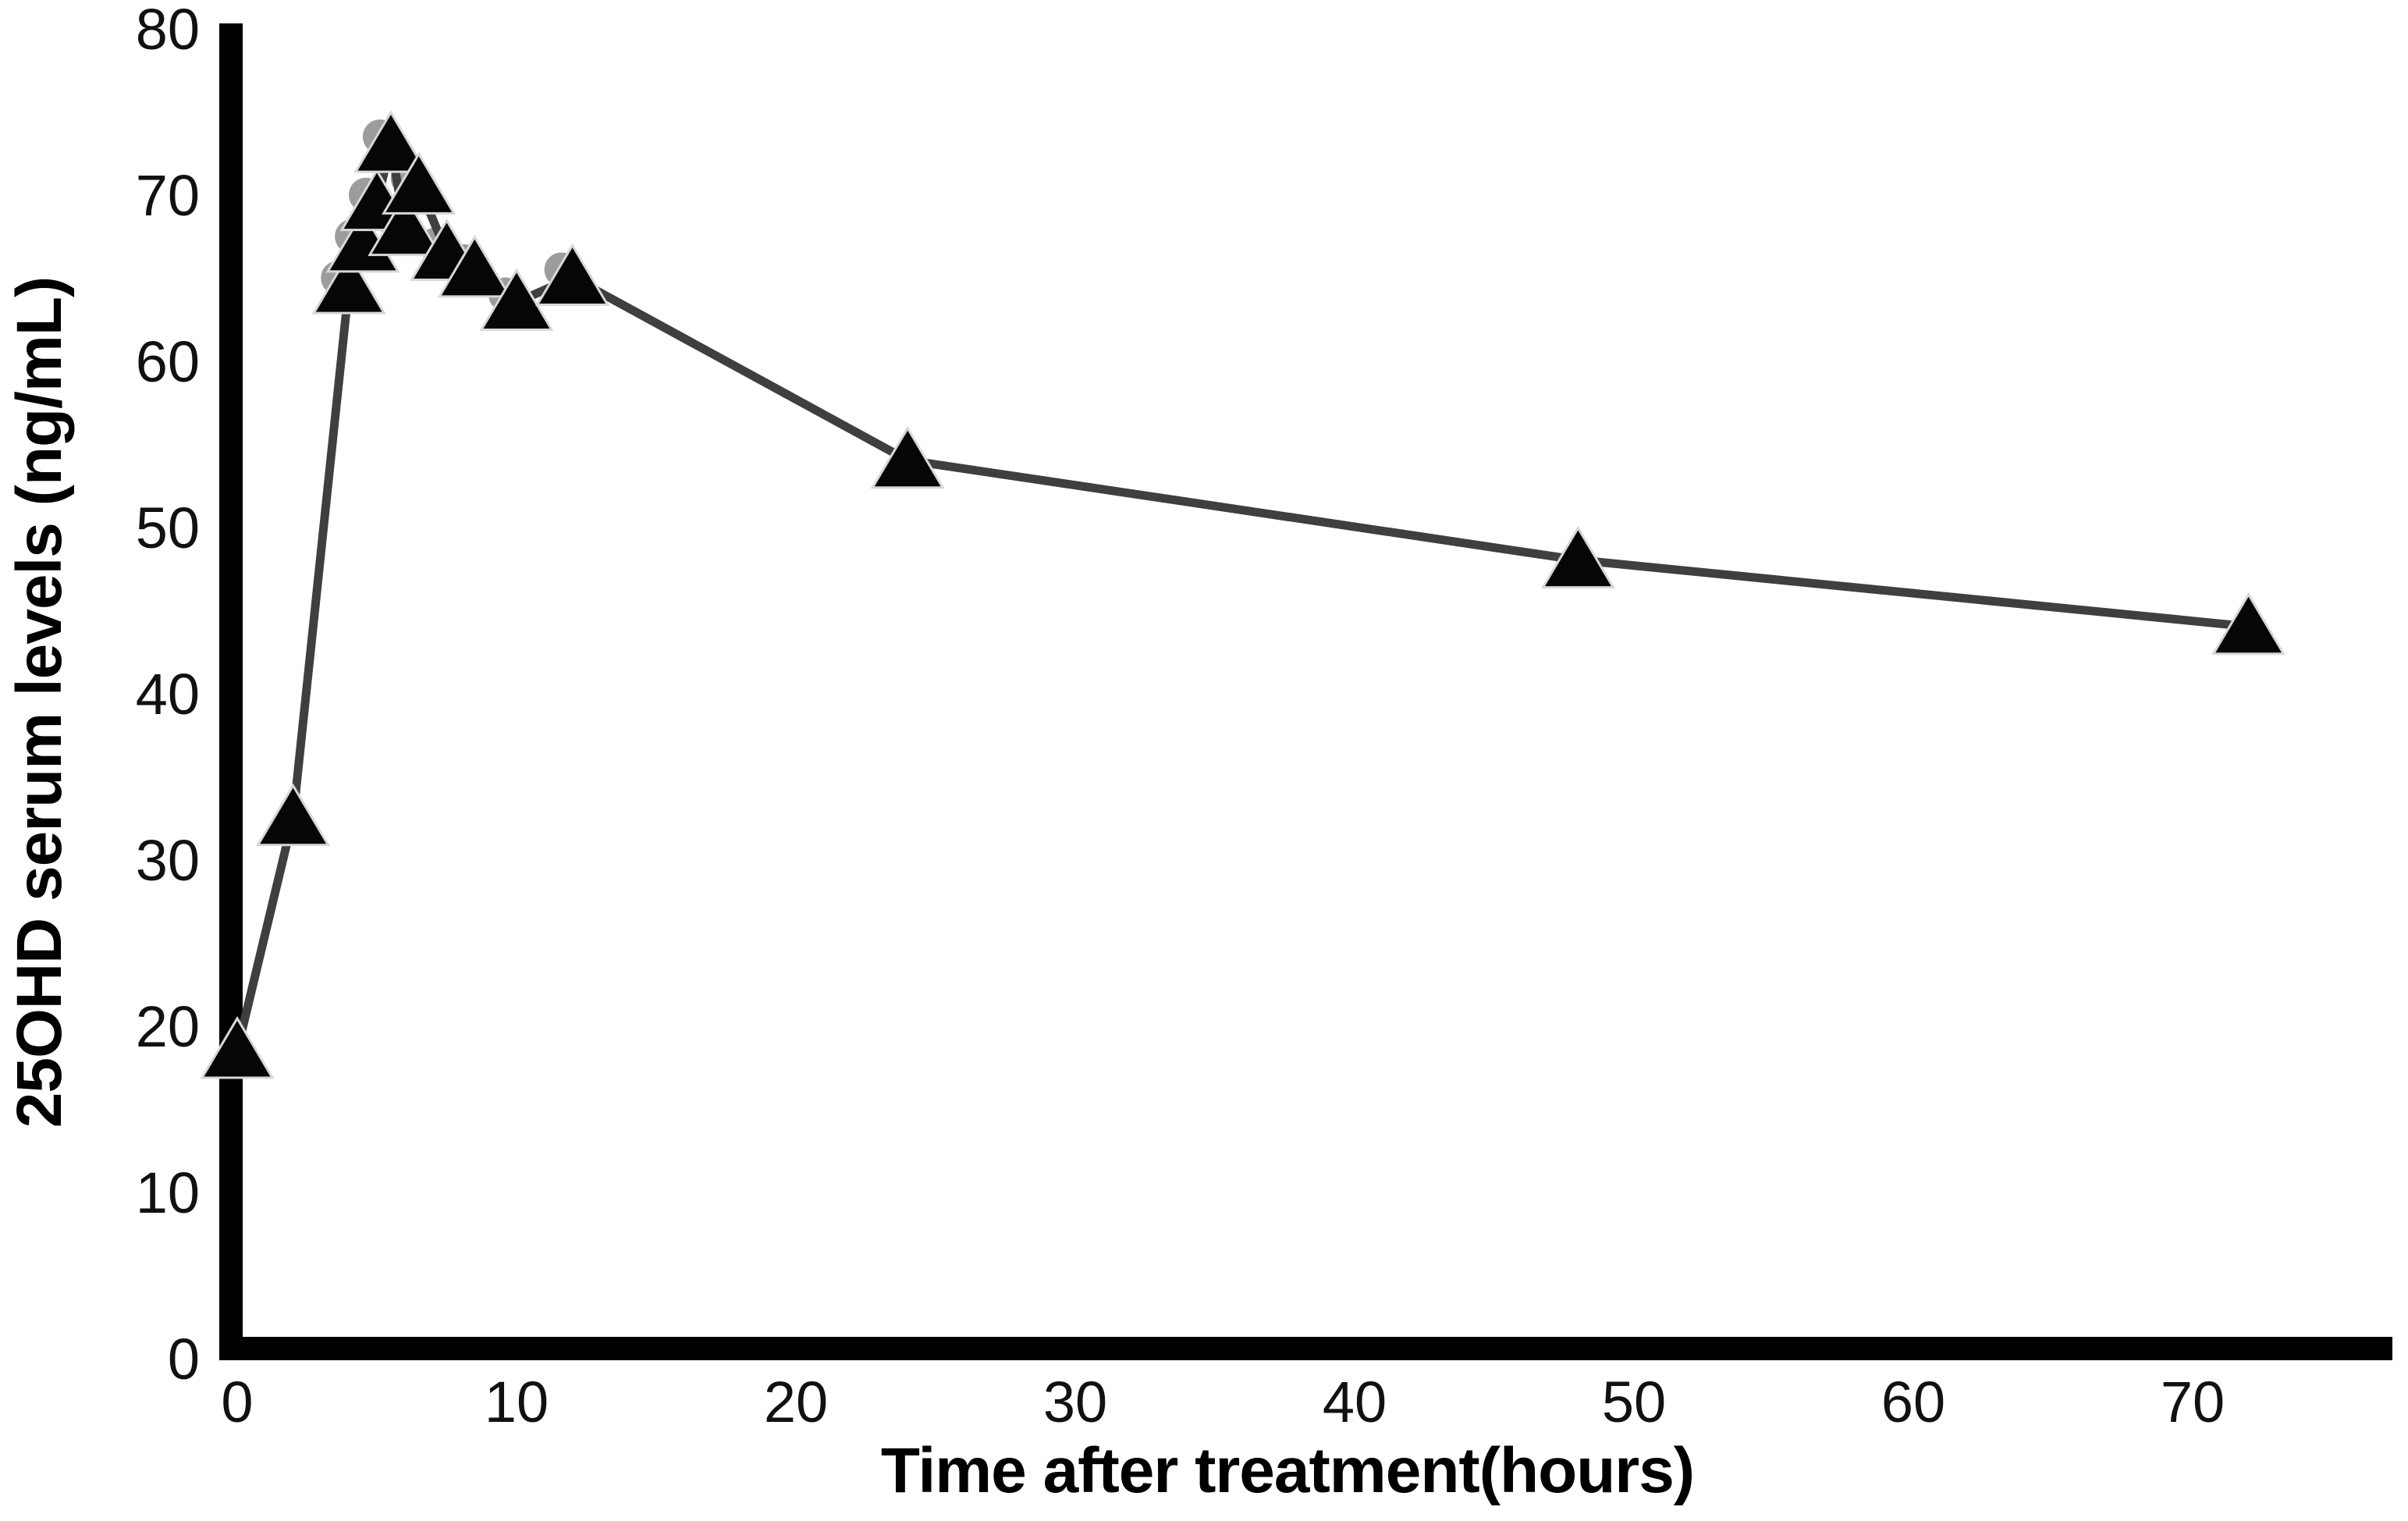  What do you see at coordinates (168, 195) in the screenshot?
I see `y-tick-label: 70` at bounding box center [168, 195].